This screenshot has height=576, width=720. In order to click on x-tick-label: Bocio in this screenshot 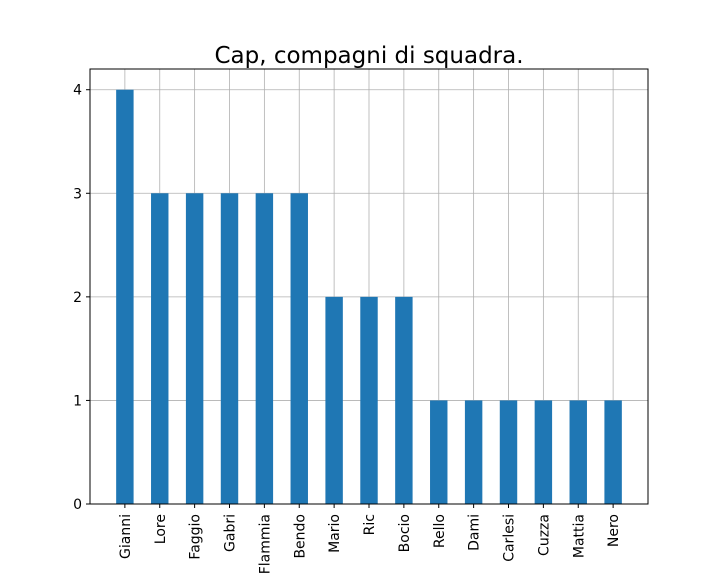, I will do `click(405, 533)`.